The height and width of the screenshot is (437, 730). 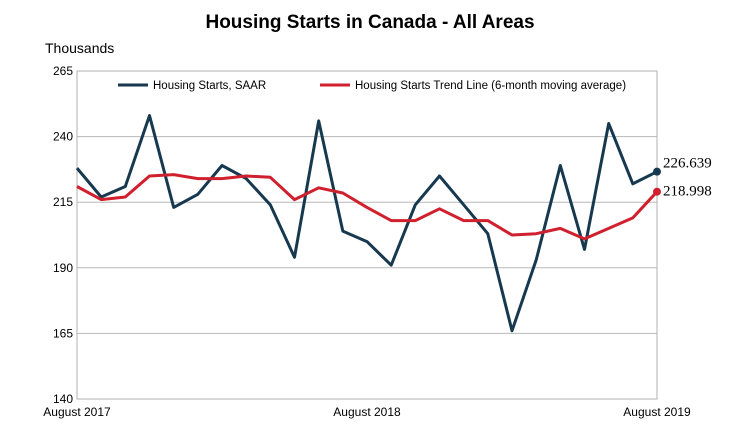 I want to click on y-tick-label: 240, so click(x=63, y=137).